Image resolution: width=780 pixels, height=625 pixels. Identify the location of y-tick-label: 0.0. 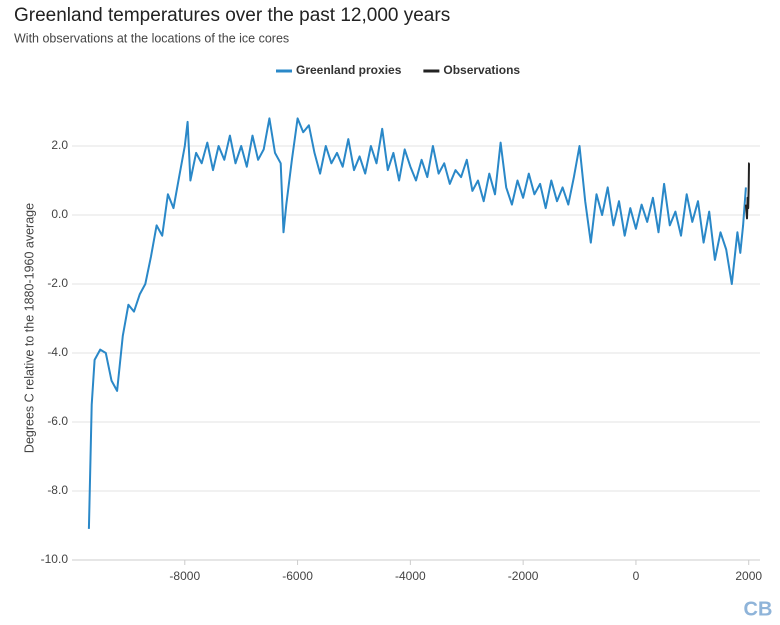
(59, 214).